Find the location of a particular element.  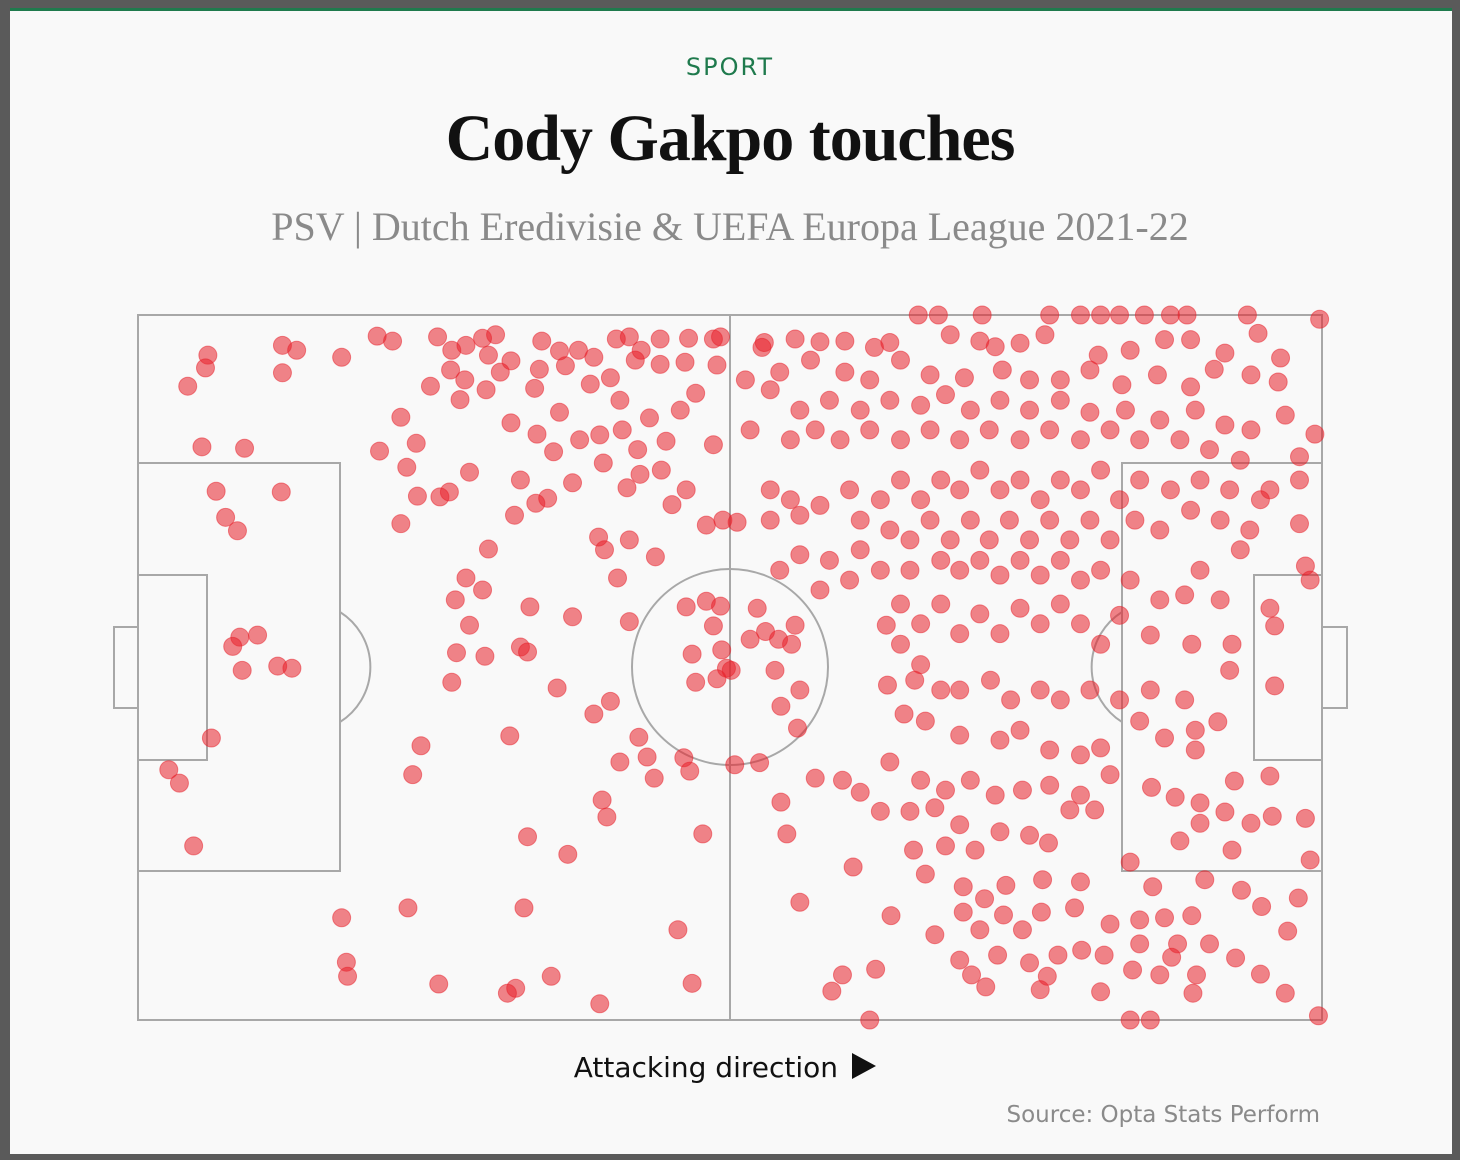

chart-title: Cody Gakpo touches is located at coordinates (730, 138).